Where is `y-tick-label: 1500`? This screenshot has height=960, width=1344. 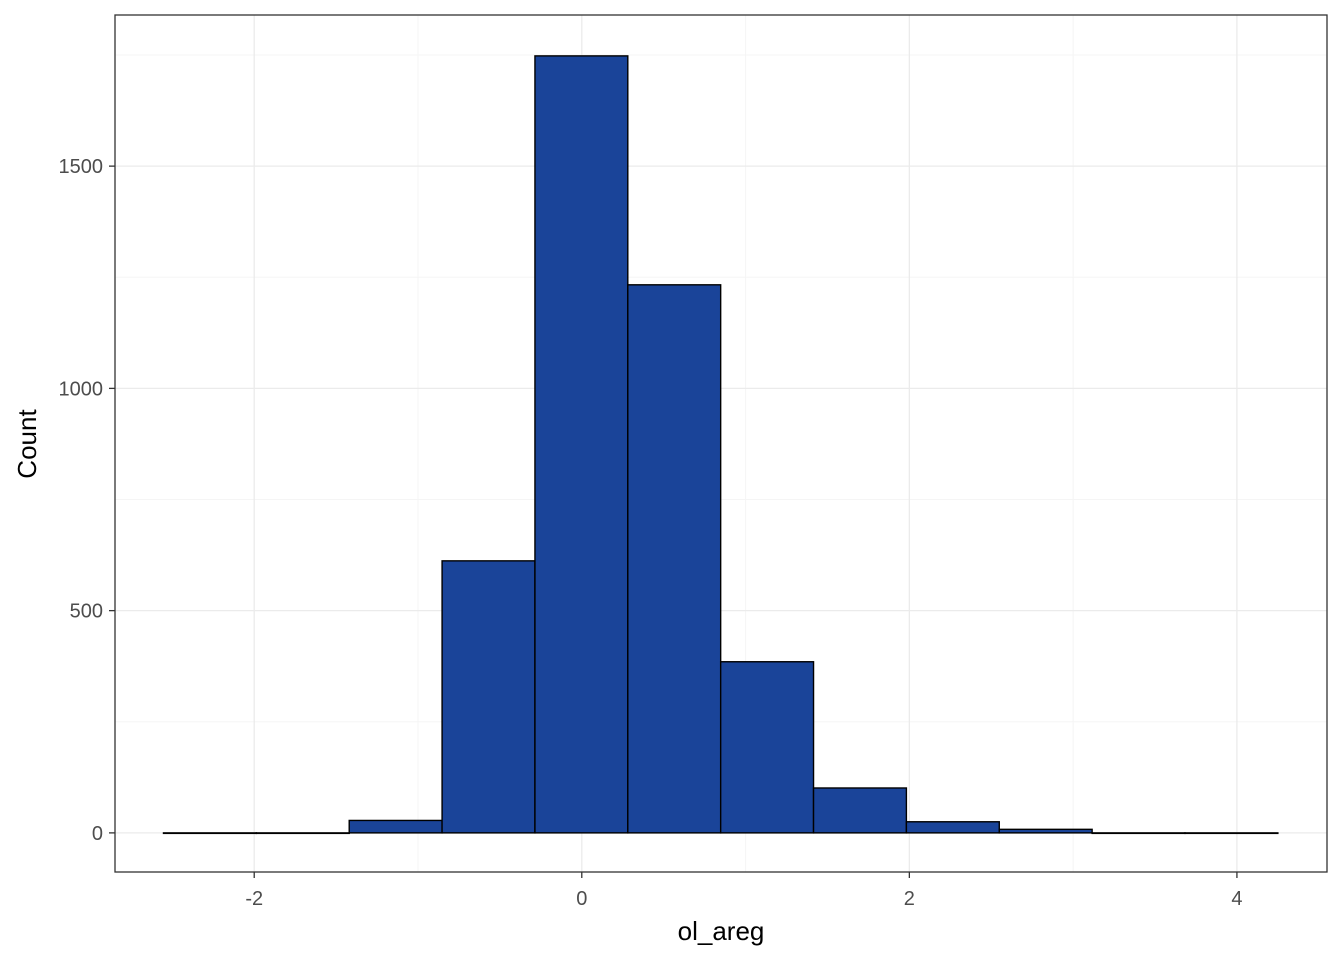
y-tick-label: 1500 is located at coordinates (81, 167).